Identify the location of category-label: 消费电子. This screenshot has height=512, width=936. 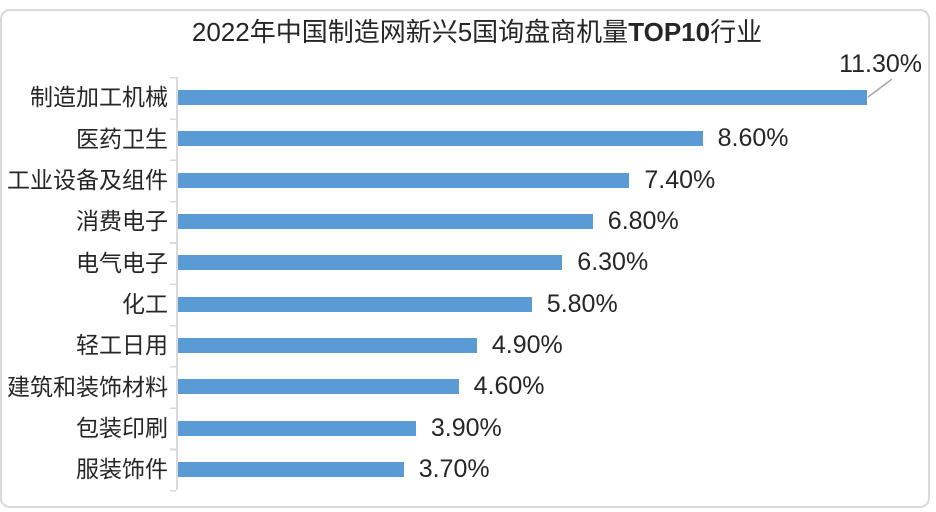
(122, 221).